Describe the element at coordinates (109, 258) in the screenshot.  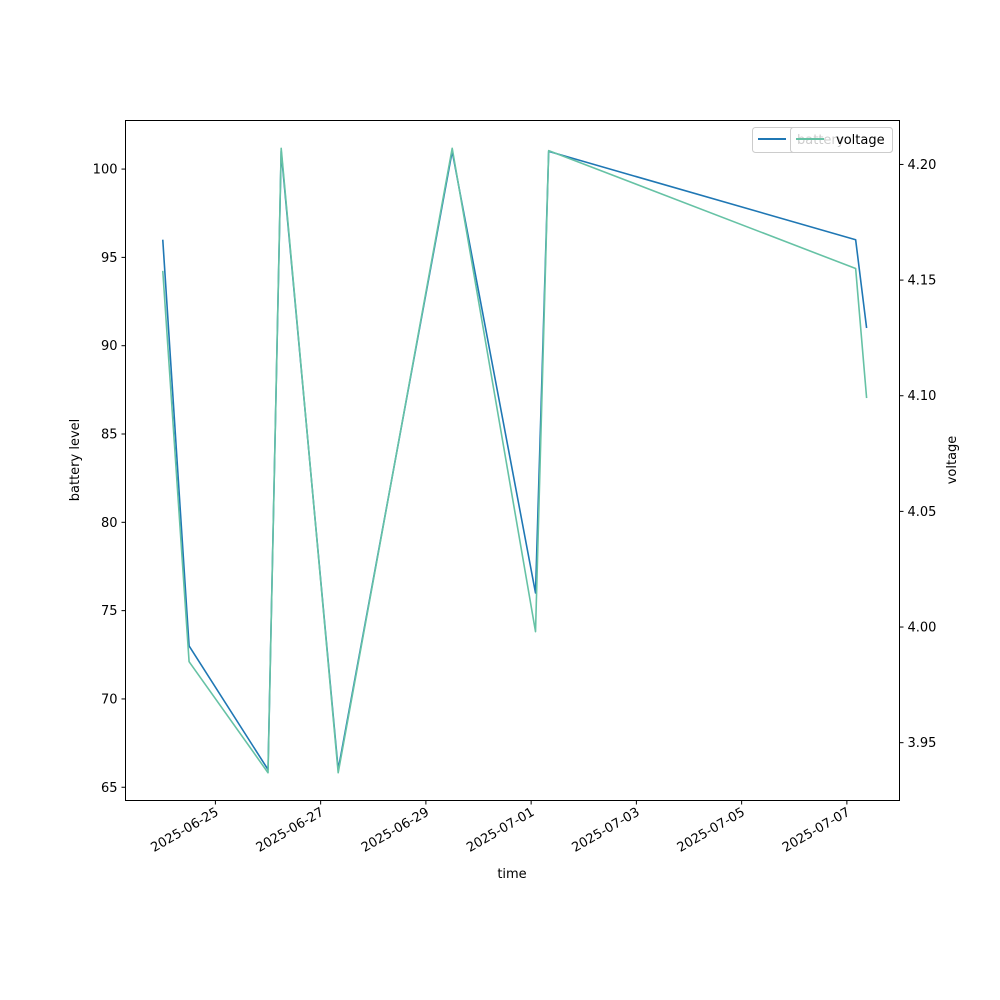
I see `y-tick-label: 95` at that location.